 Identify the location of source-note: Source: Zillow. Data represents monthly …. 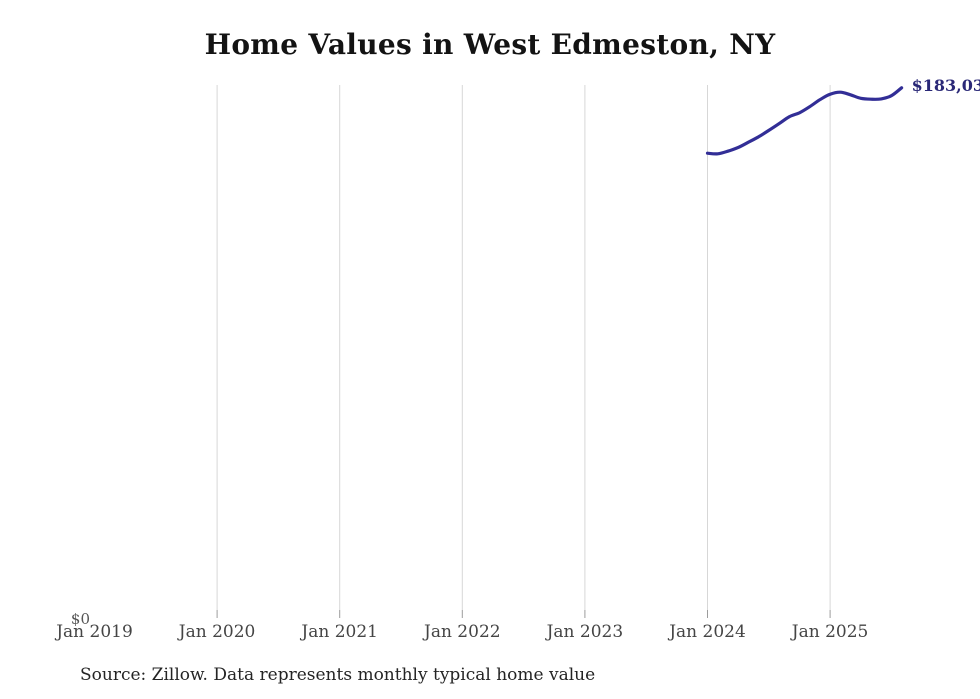
(338, 675).